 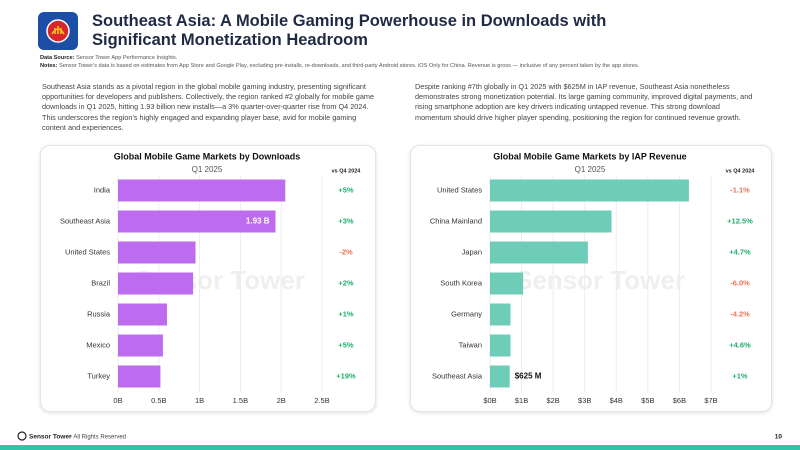 I want to click on footer-rights: - All Rights Reserved, so click(x=98, y=438).